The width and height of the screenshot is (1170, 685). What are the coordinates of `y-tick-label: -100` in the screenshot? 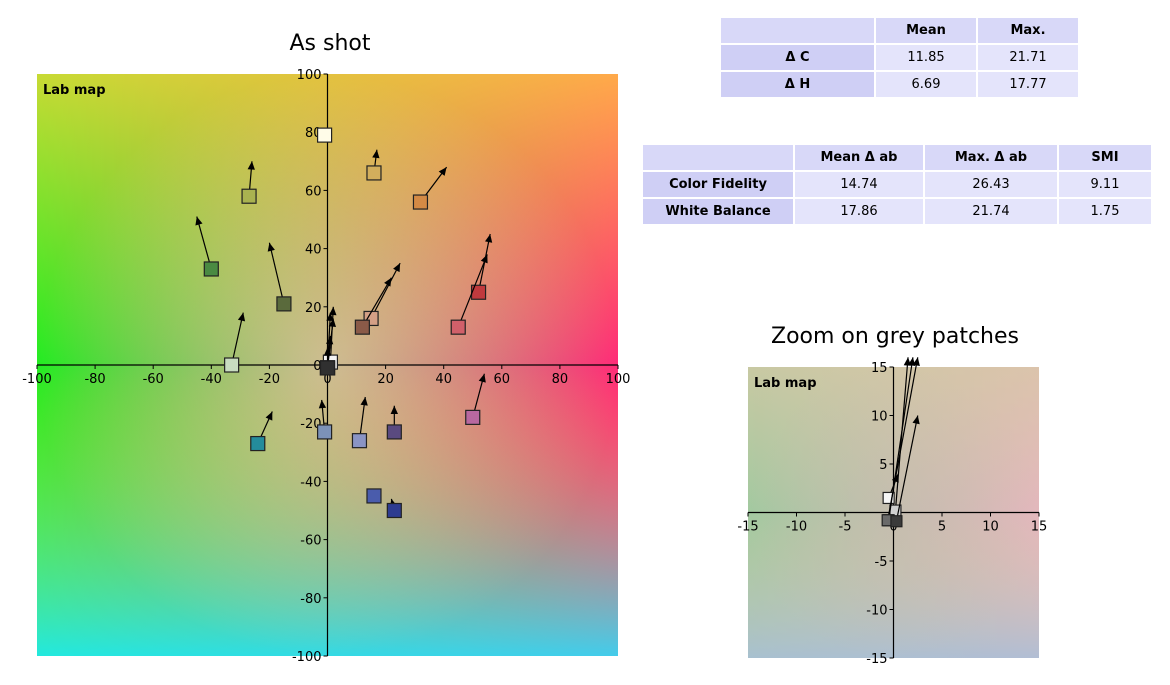 It's located at (307, 657).